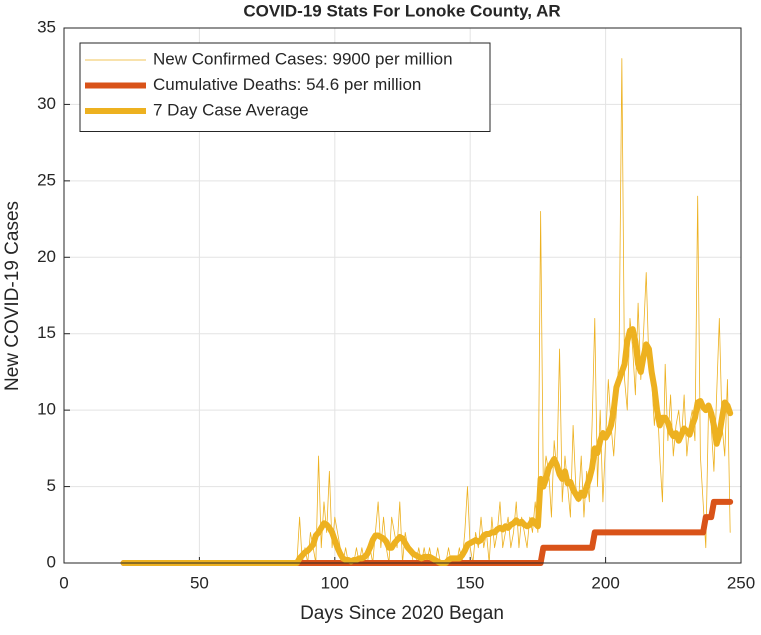  What do you see at coordinates (46, 179) in the screenshot?
I see `y-tick-label: 25` at bounding box center [46, 179].